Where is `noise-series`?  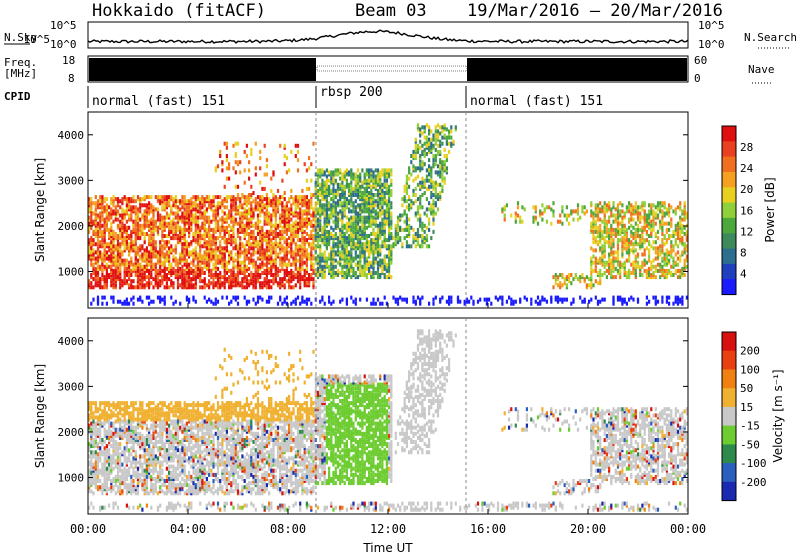 noise-series is located at coordinates (388, 36).